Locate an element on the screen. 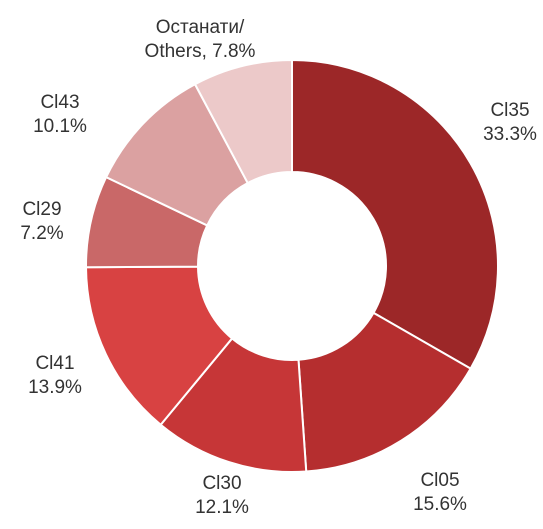 This screenshot has height=529, width=543. slice-label: Останати/ Others, 7.8% is located at coordinates (200, 40).